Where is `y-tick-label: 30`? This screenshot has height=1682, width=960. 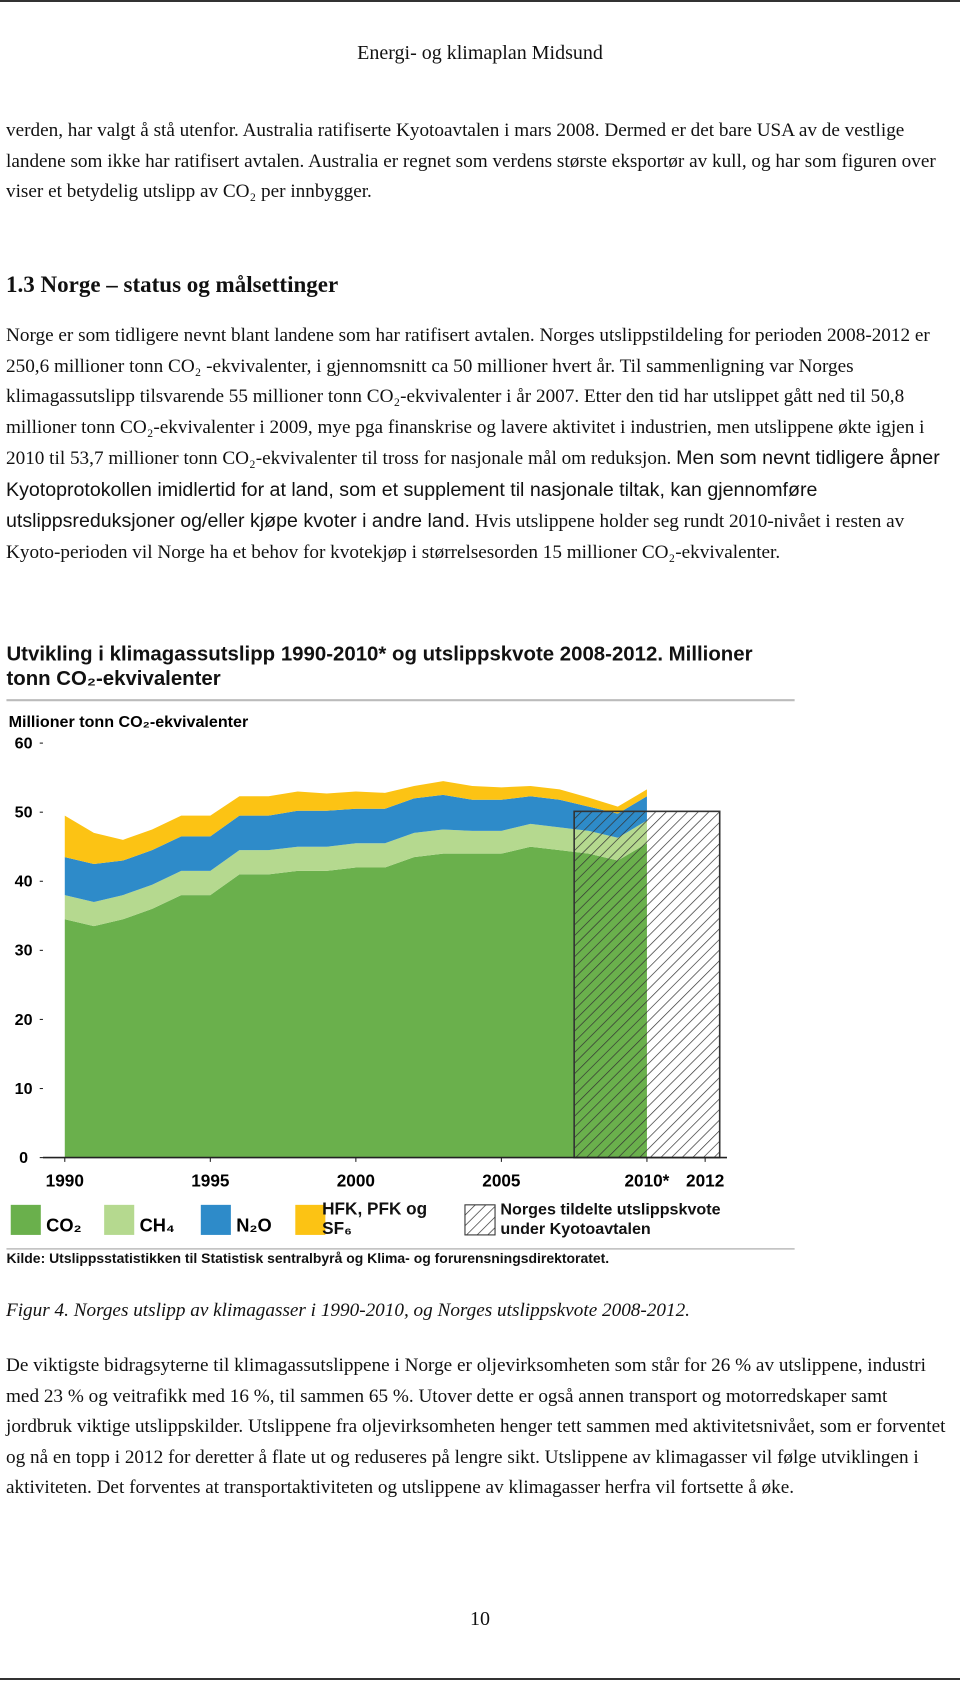 y-tick-label: 30 is located at coordinates (24, 951).